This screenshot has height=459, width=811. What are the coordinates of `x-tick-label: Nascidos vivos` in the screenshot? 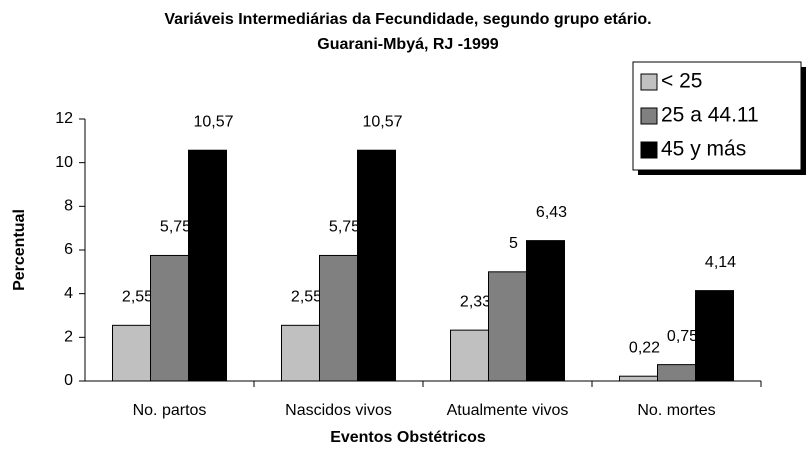 It's located at (338, 410).